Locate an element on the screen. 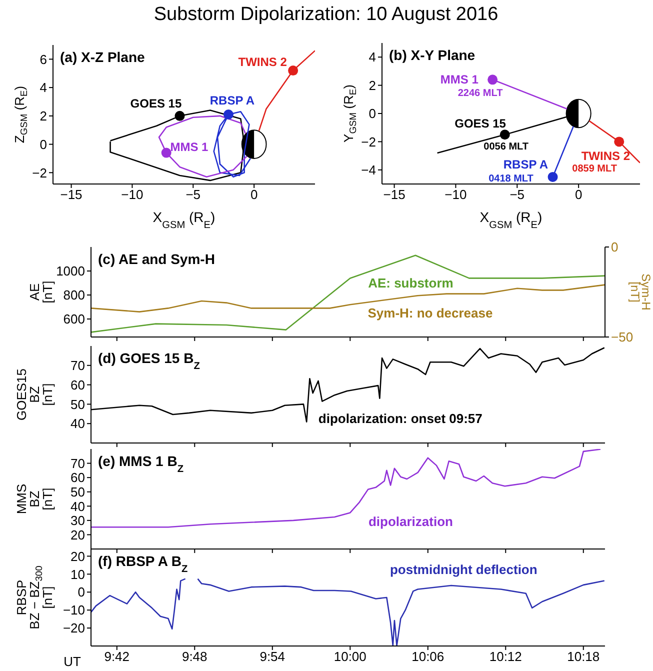 The image size is (653, 671). y-tick-label: 10 is located at coordinates (77, 574).